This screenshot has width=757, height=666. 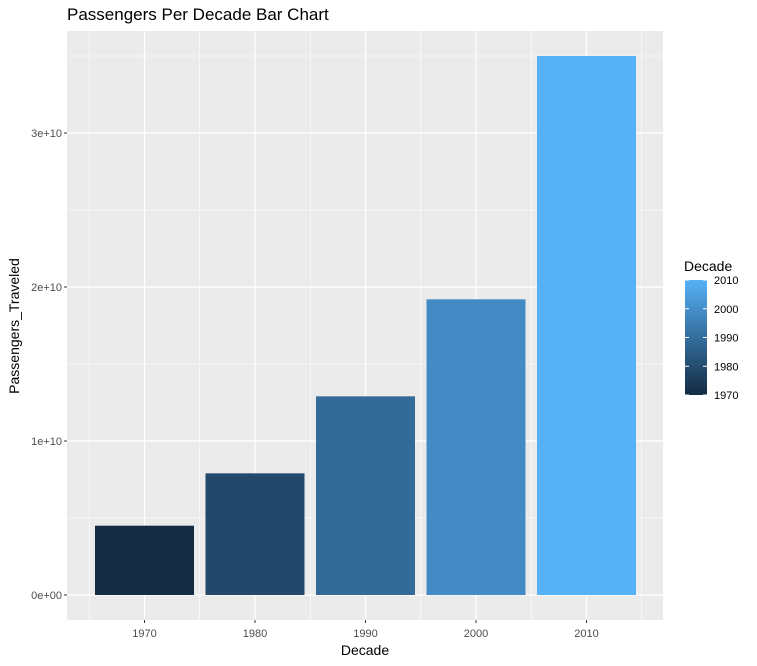 I want to click on x-tick-label: 1990, so click(x=365, y=634).